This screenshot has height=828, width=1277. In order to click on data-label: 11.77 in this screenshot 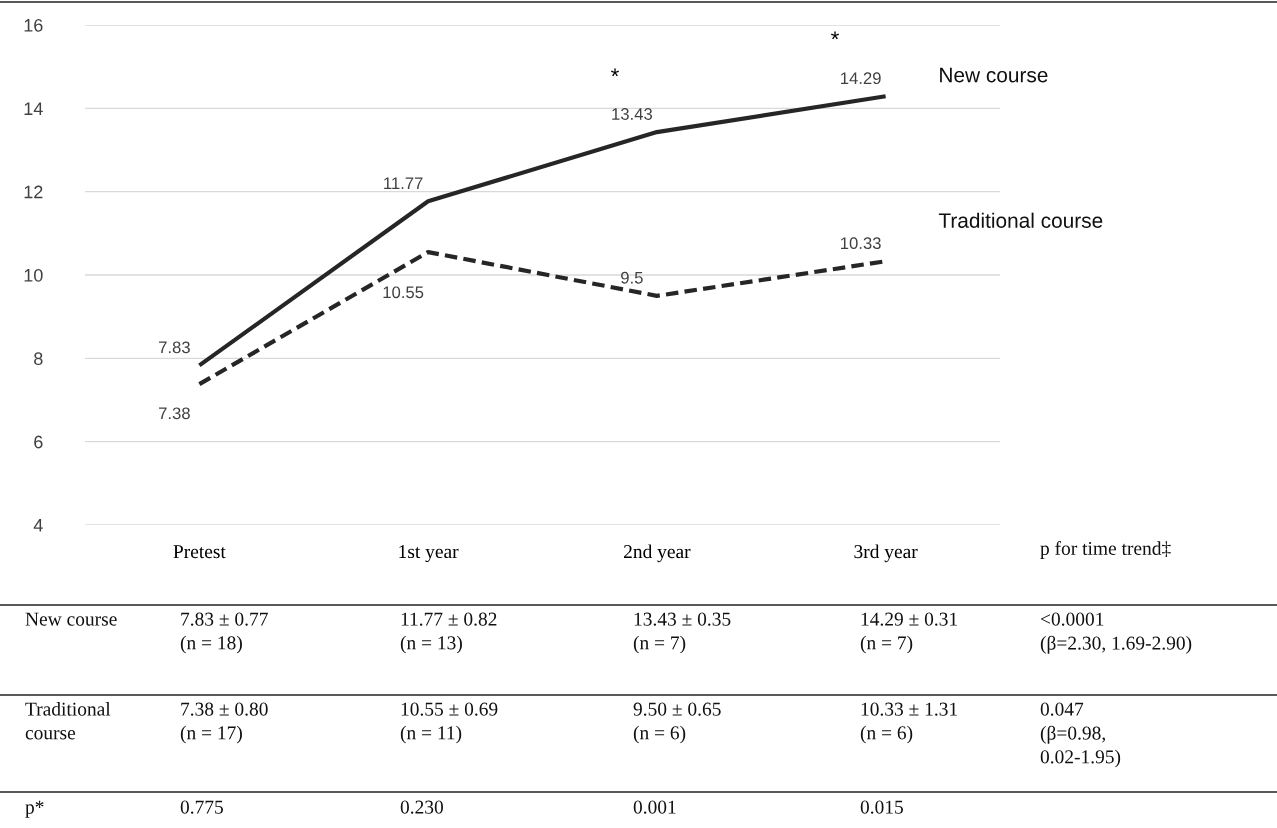, I will do `click(403, 183)`.